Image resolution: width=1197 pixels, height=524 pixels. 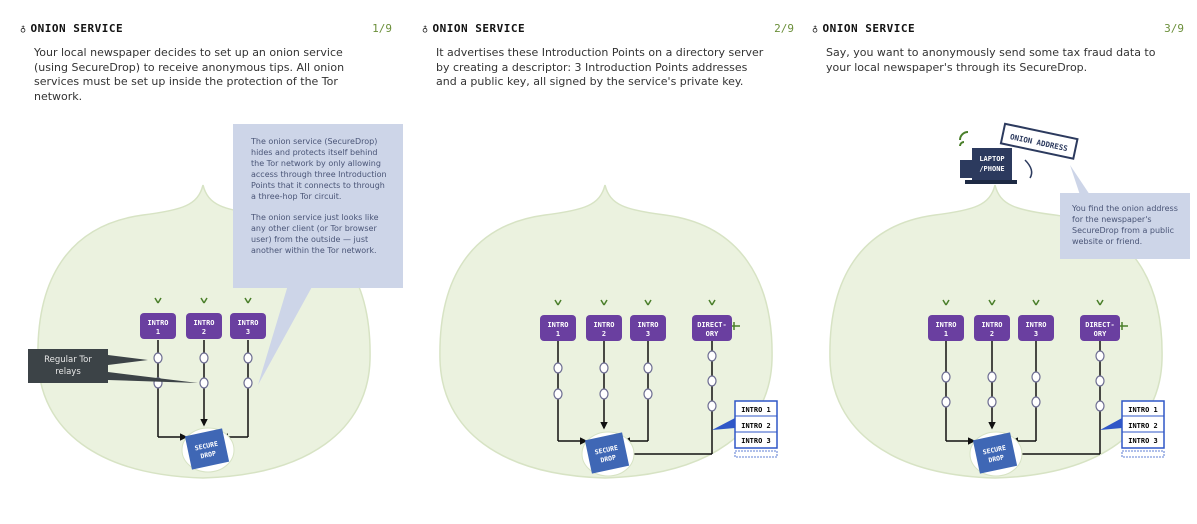 I want to click on laptop-icon: LAPTOP /PHONE, so click(x=988, y=157).